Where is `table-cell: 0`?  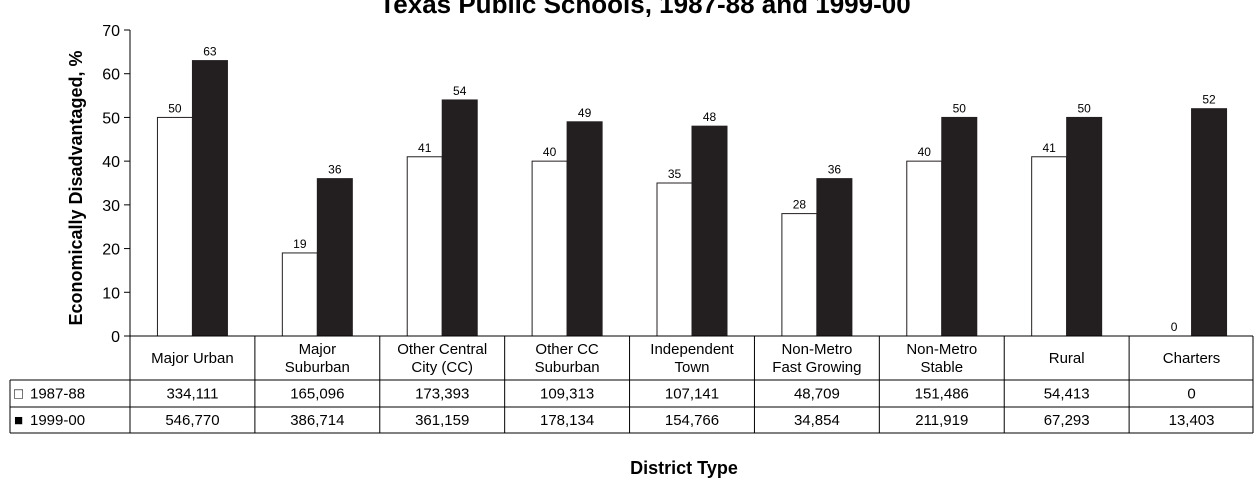 table-cell: 0 is located at coordinates (1191, 394).